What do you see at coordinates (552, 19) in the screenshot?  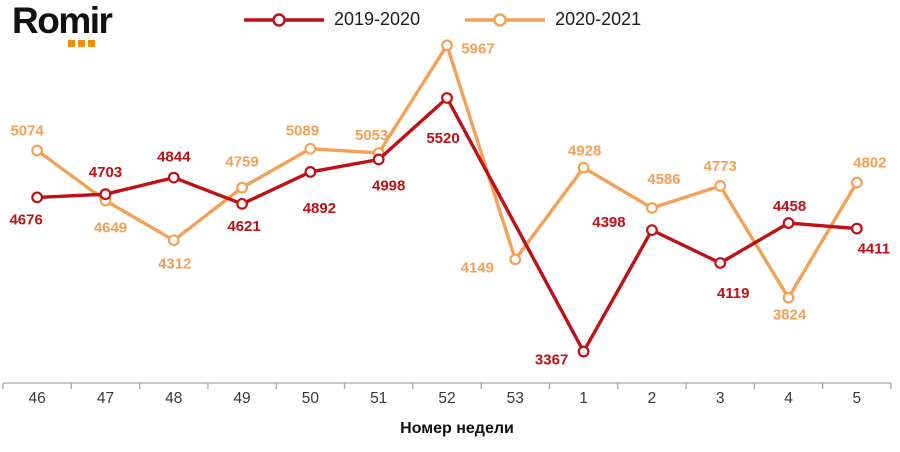 I see `legend-item-2020-2021: 2020-2021` at bounding box center [552, 19].